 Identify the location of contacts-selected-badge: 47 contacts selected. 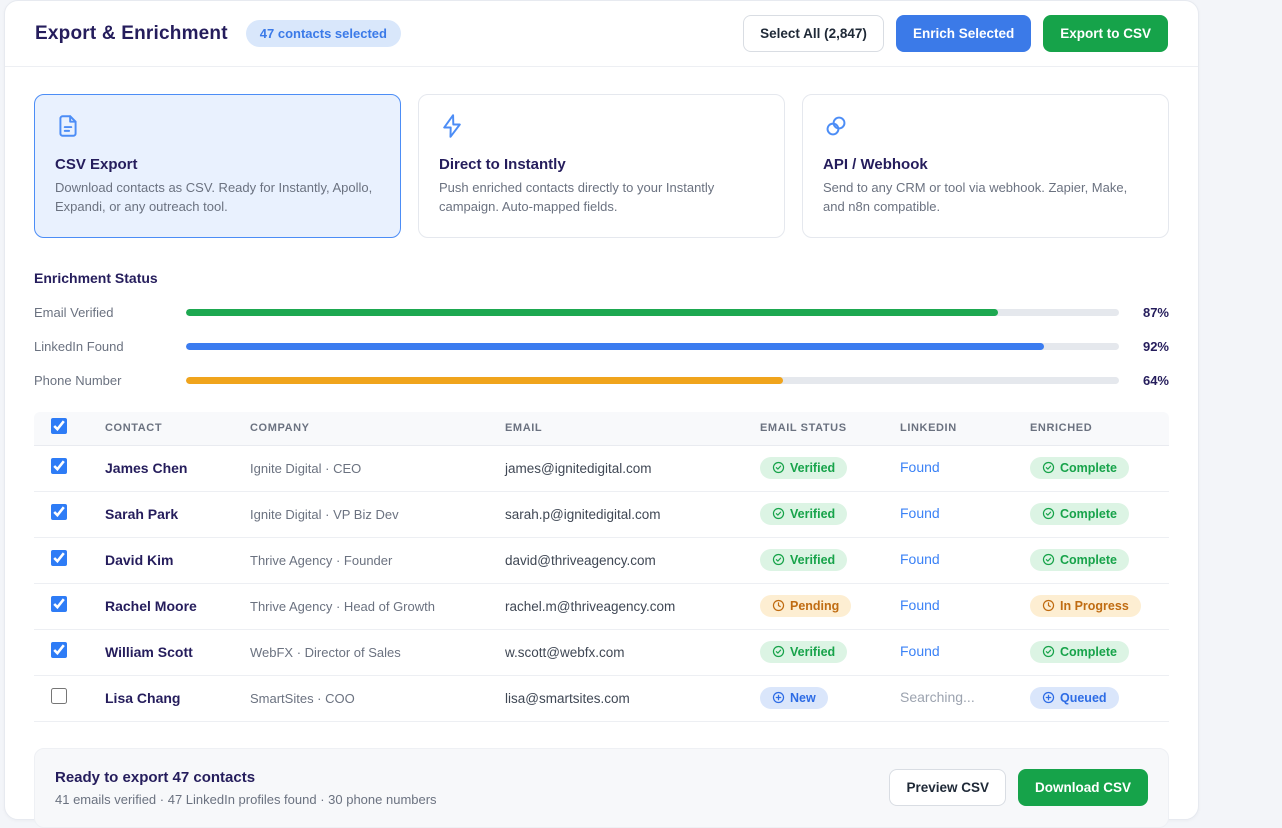
(323, 33).